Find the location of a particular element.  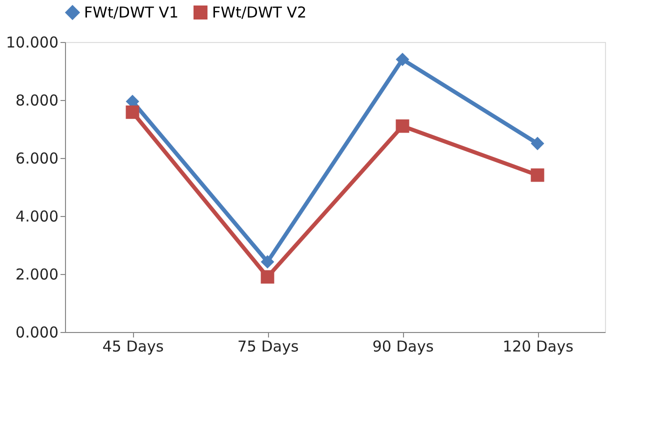

x-tick-label: 120 Days is located at coordinates (538, 347).